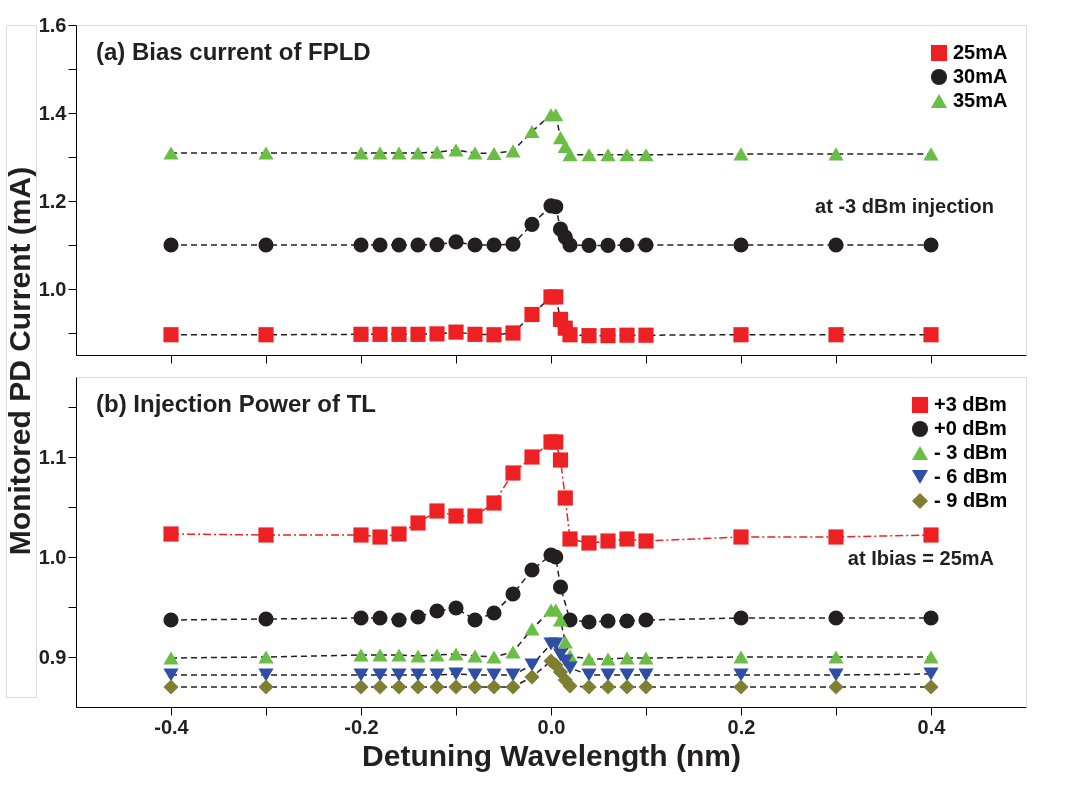  What do you see at coordinates (920, 557) in the screenshot?
I see `annotation: at Ibias = 25mA` at bounding box center [920, 557].